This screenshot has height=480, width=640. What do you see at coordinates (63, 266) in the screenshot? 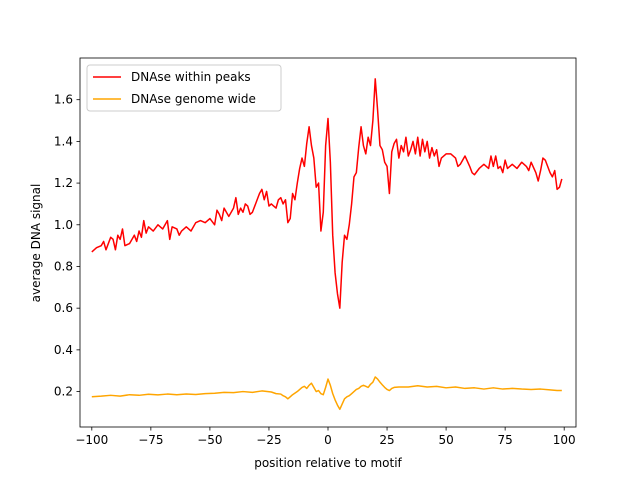
I see `y-tick-label: 0.8` at bounding box center [63, 266].